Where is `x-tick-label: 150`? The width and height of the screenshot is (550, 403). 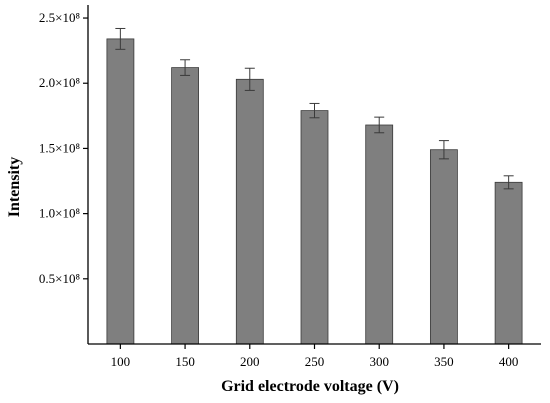
x-tick-label: 150 is located at coordinates (185, 361).